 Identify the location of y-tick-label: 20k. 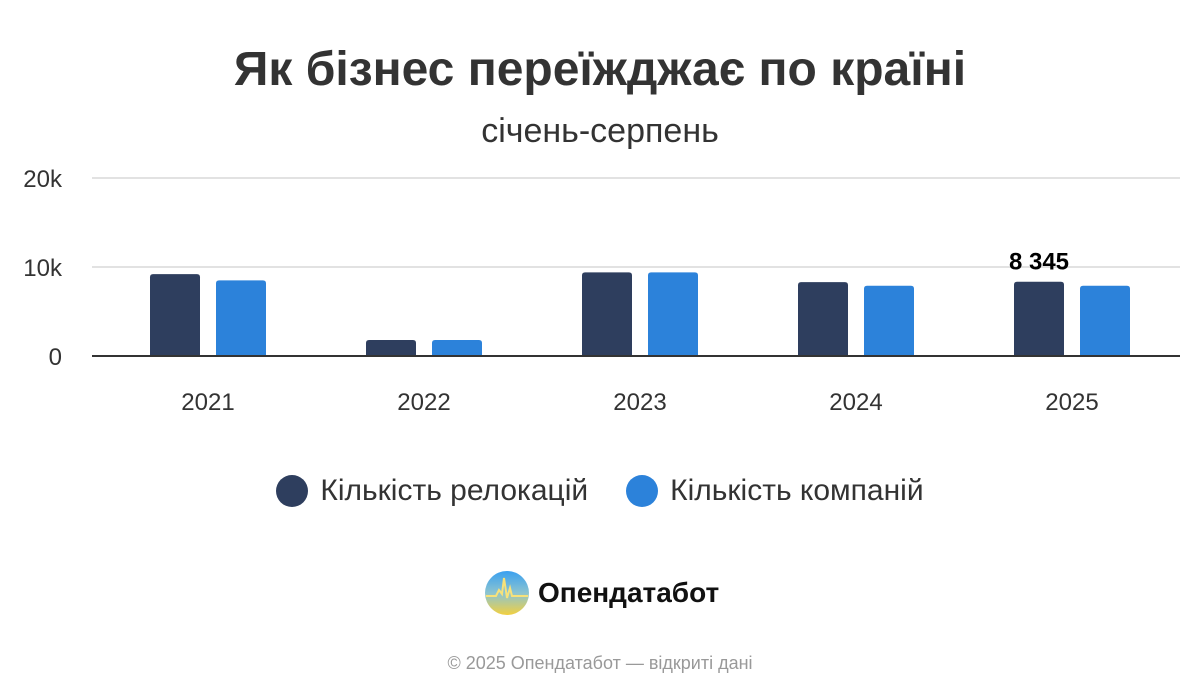
(43, 179).